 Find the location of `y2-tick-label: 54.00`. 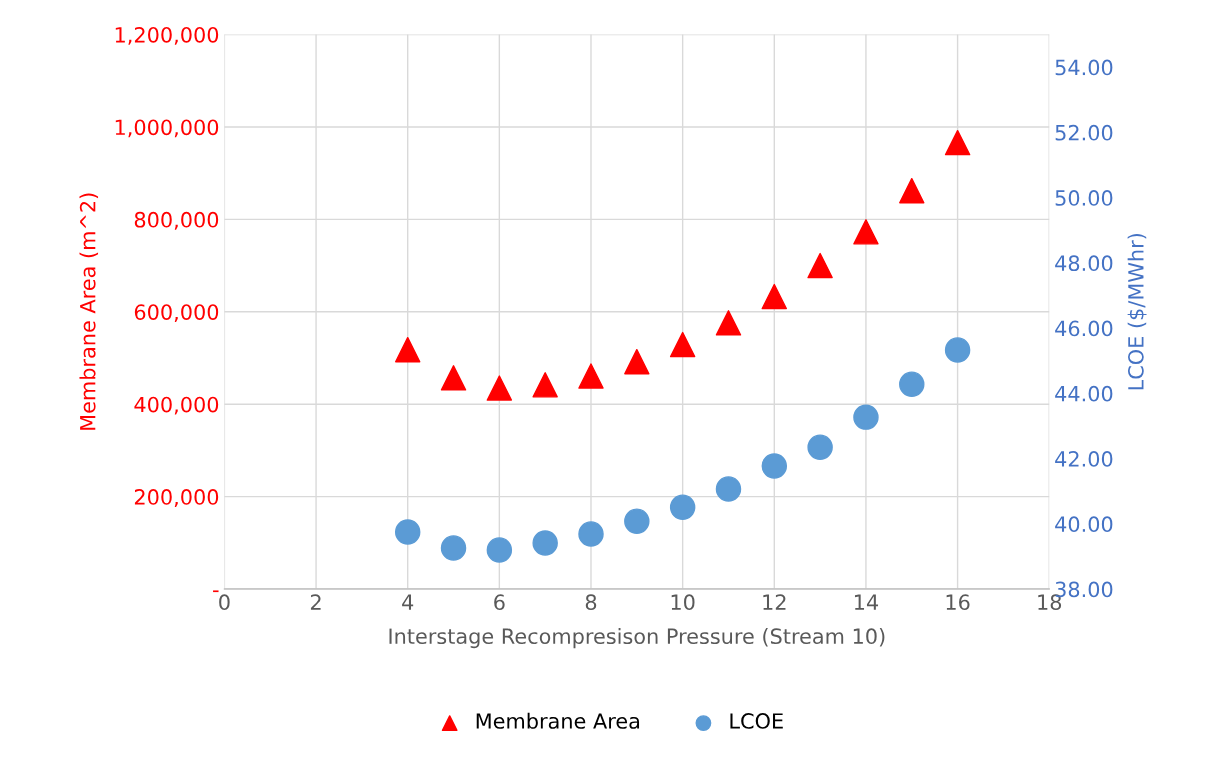

y2-tick-label: 54.00 is located at coordinates (1084, 67).